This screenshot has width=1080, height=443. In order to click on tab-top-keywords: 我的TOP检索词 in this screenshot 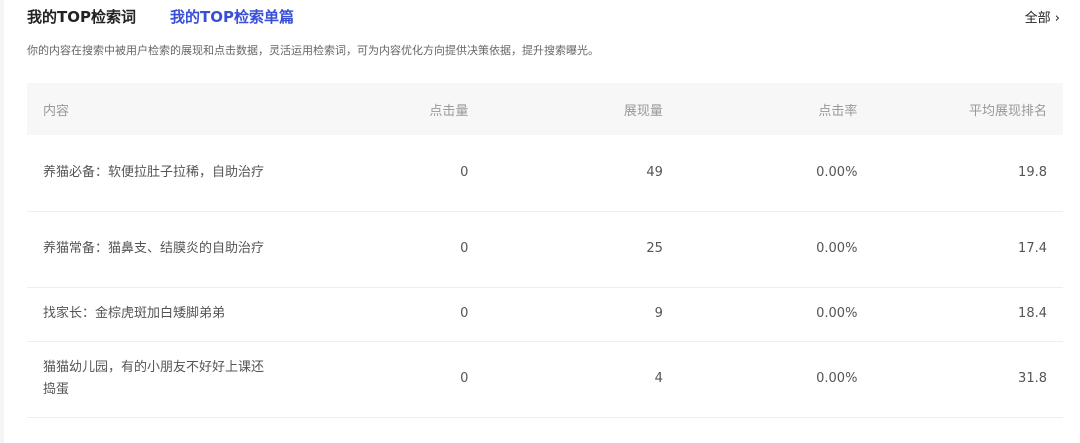, I will do `click(81, 17)`.